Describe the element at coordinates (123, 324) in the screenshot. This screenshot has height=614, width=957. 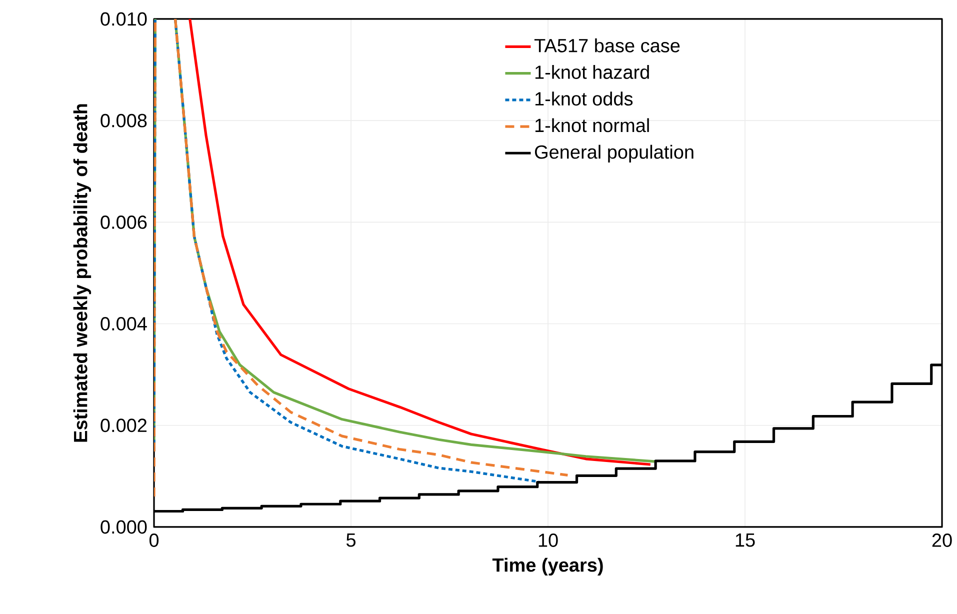
I see `y-tick-label: 0.004` at that location.